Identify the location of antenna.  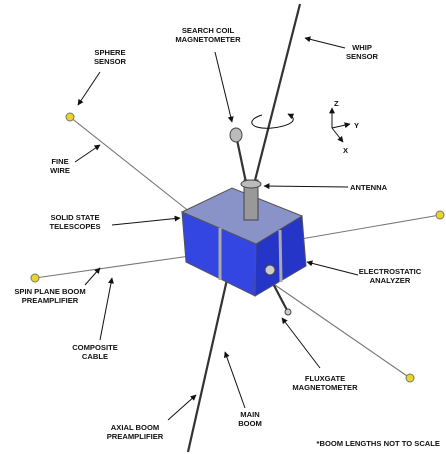
(251, 184).